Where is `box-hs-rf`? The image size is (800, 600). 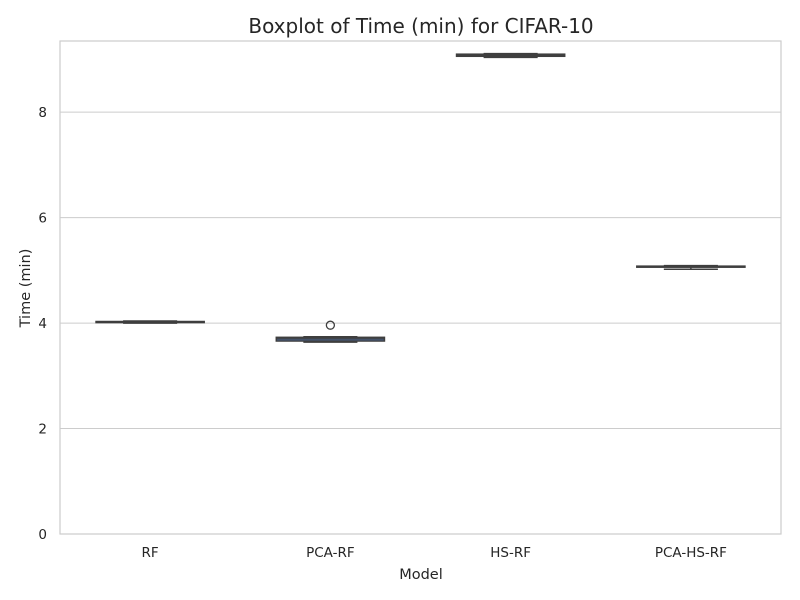
box-hs-rf is located at coordinates (510, 55).